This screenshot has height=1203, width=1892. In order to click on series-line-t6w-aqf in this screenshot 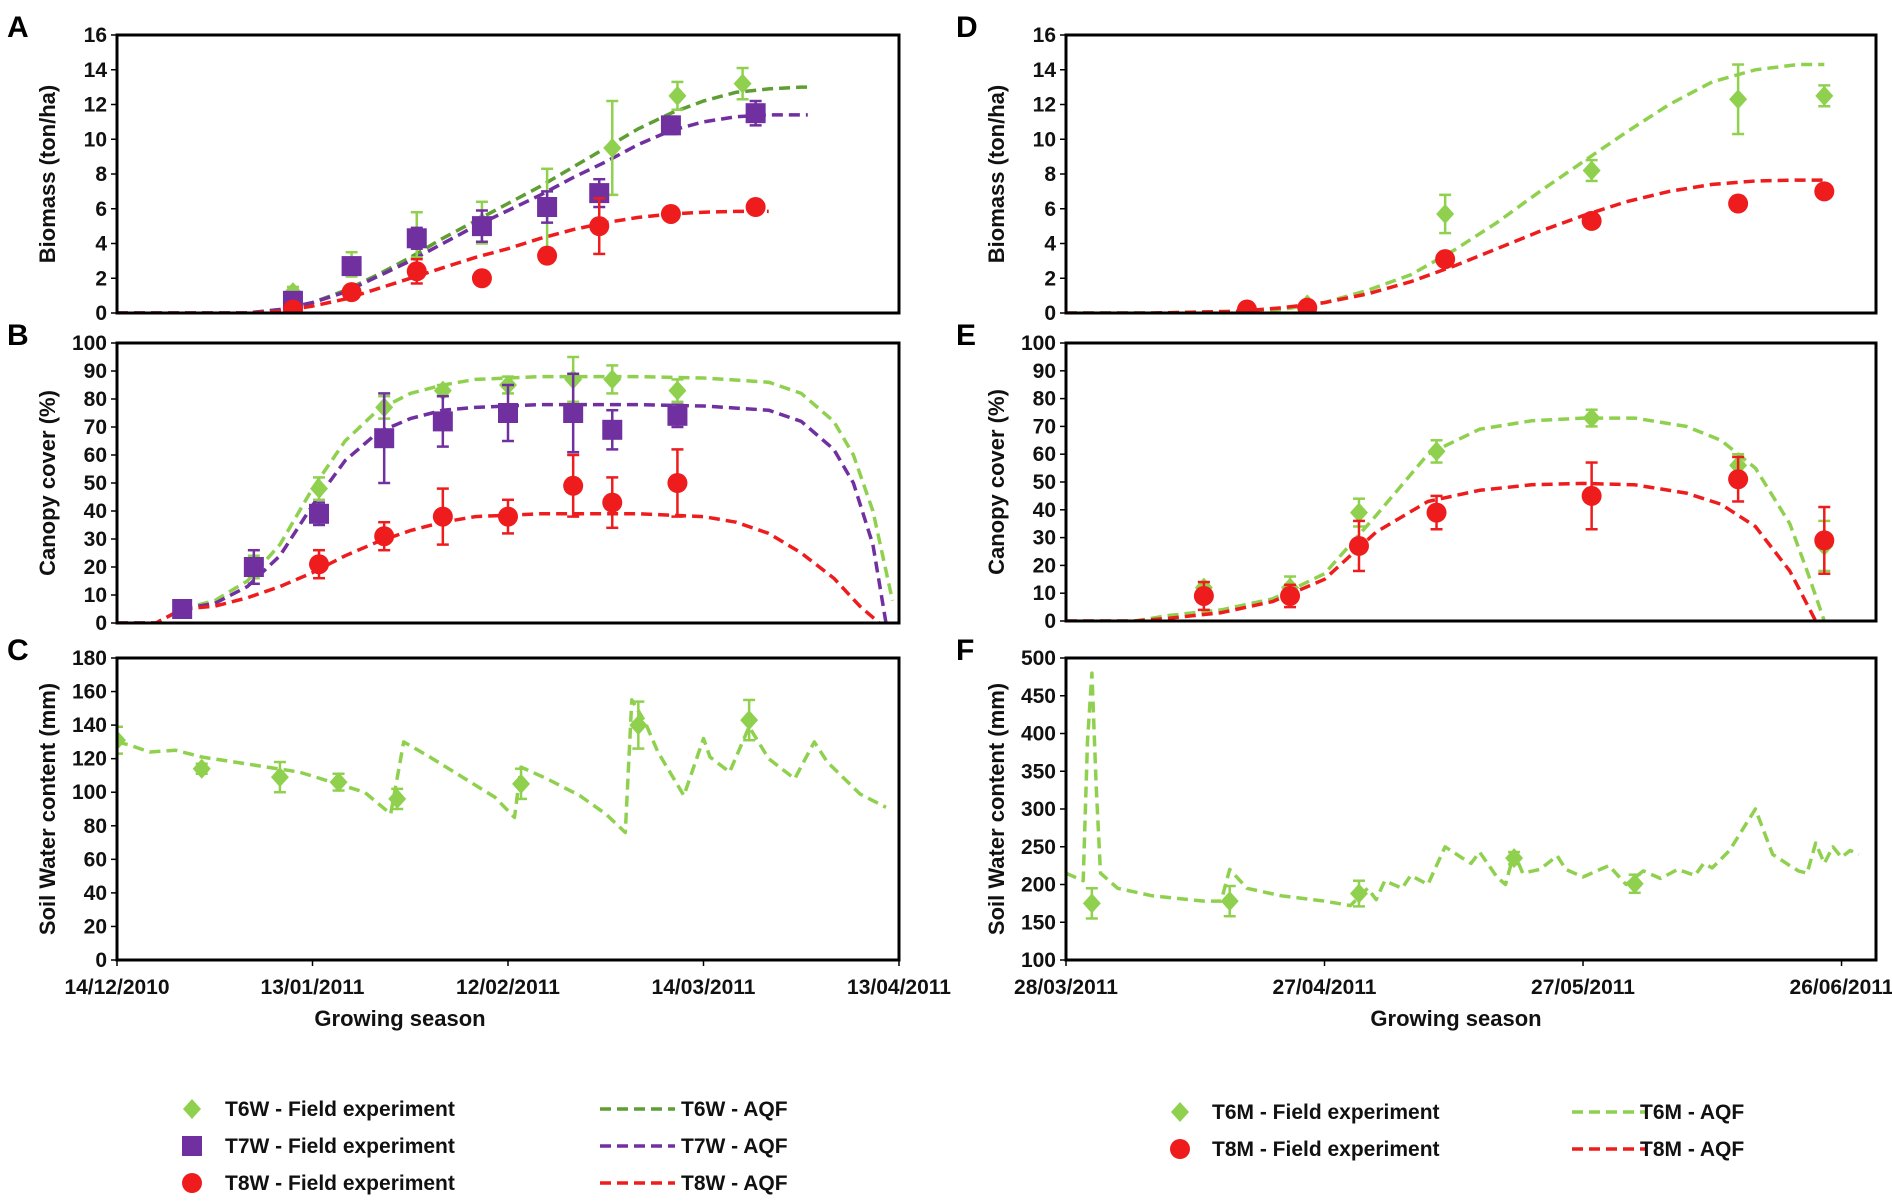, I will do `click(506, 498)`.